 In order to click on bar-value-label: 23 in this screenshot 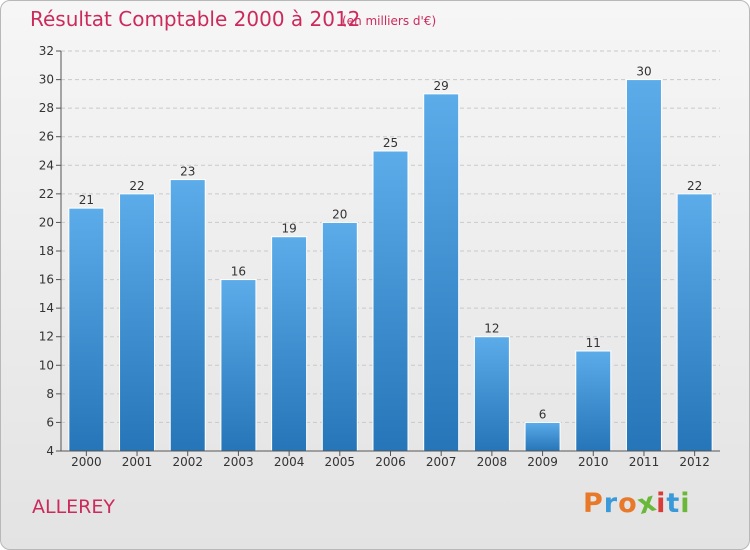, I will do `click(187, 172)`.